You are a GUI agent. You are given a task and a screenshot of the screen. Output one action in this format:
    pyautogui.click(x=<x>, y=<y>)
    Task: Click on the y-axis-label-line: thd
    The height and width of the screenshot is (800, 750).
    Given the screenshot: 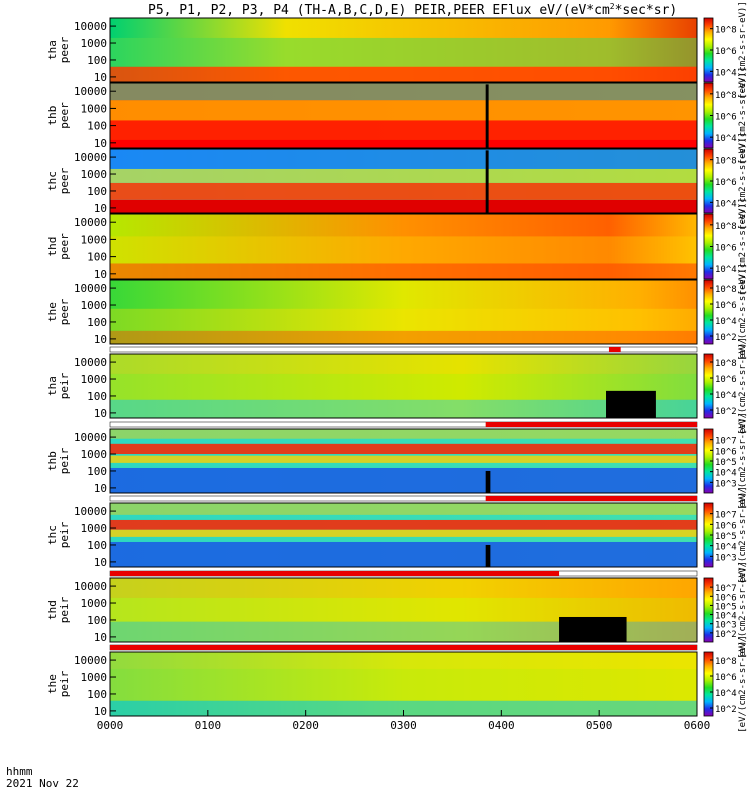 What is the action you would take?
    pyautogui.click(x=52, y=610)
    